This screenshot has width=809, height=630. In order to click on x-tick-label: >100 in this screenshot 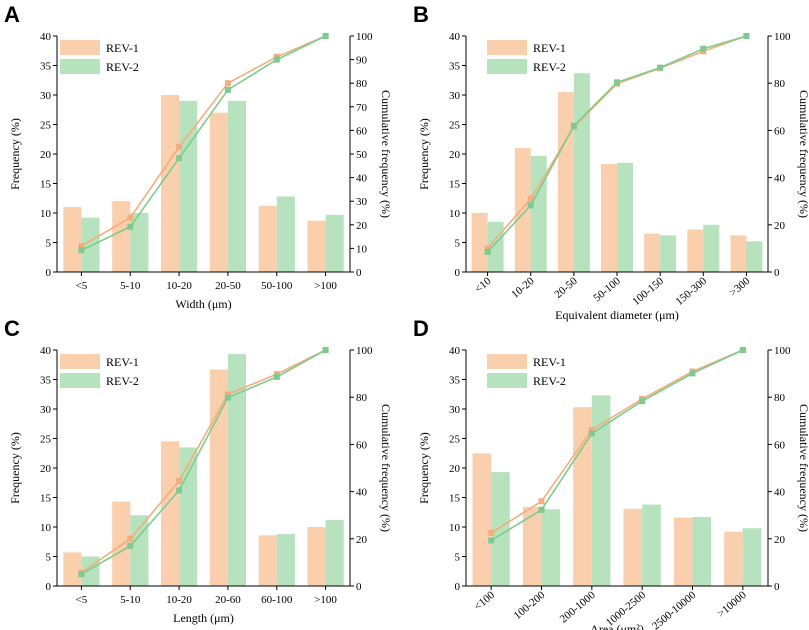, I will do `click(325, 286)`.